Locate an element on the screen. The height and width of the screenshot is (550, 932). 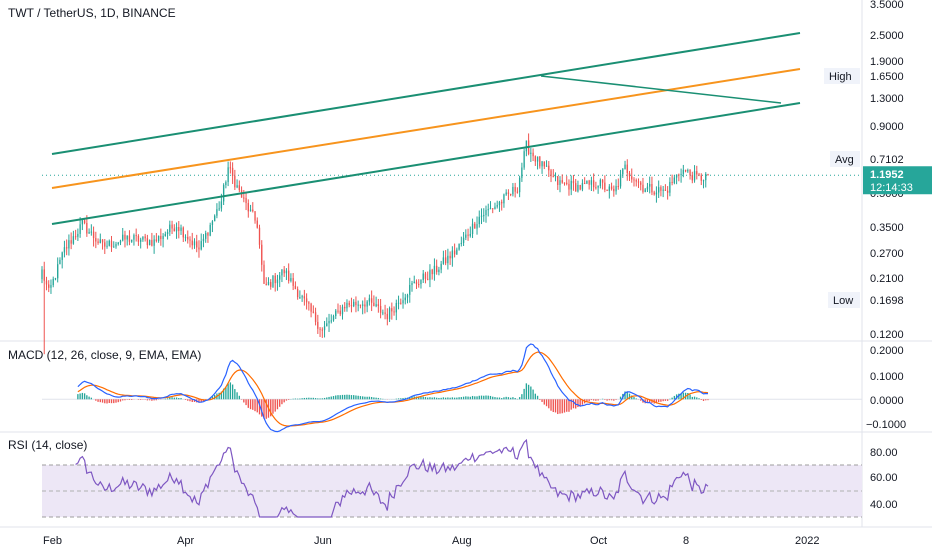
price-tick-0.12: 0.1200 is located at coordinates (887, 335).